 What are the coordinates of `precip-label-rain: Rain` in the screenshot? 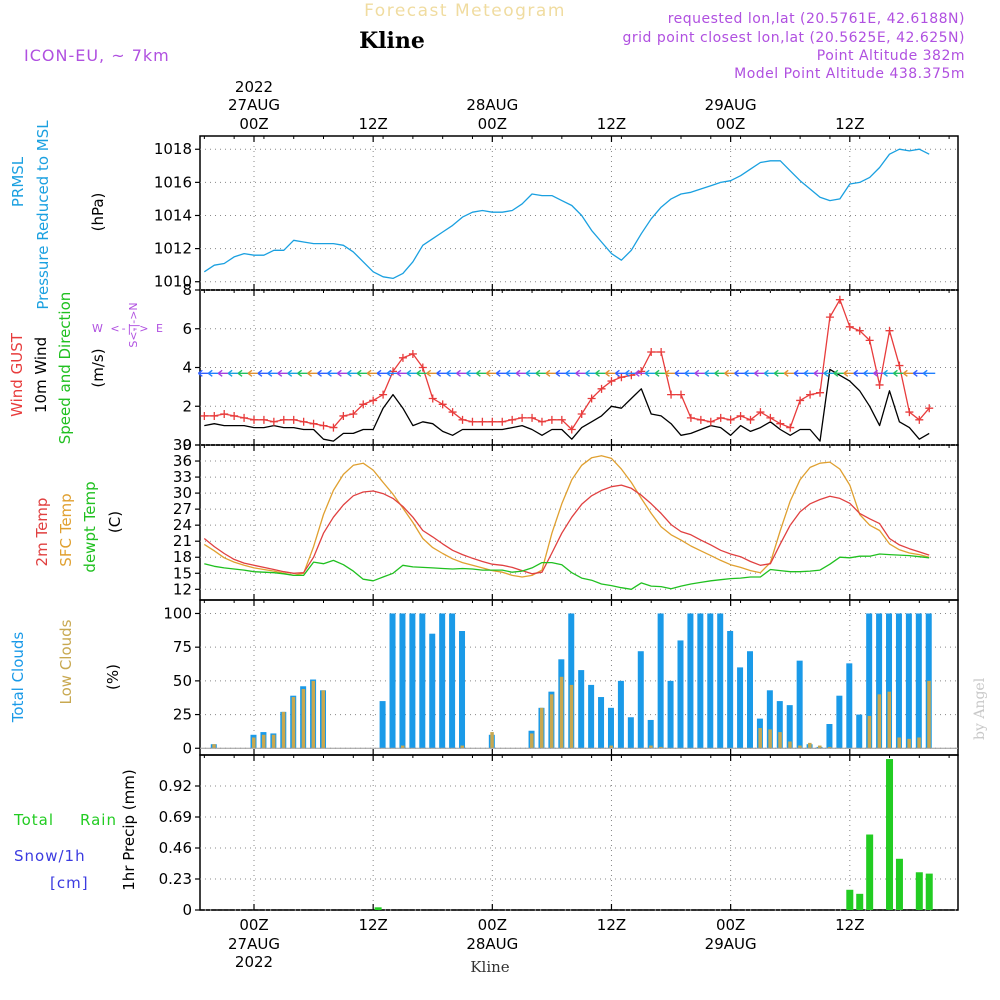 It's located at (98, 820).